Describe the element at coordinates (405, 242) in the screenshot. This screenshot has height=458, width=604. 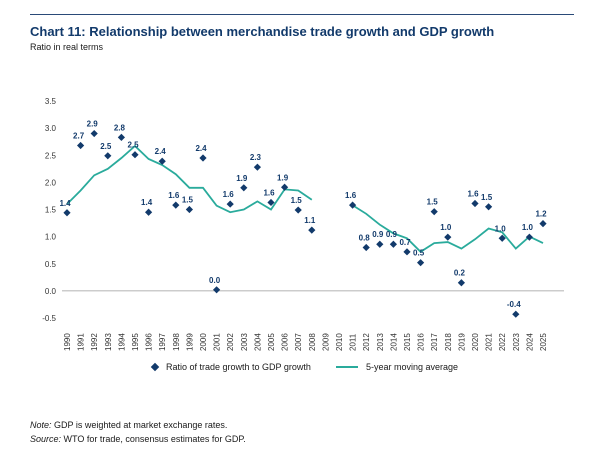
I see `data-label: 0.7` at that location.